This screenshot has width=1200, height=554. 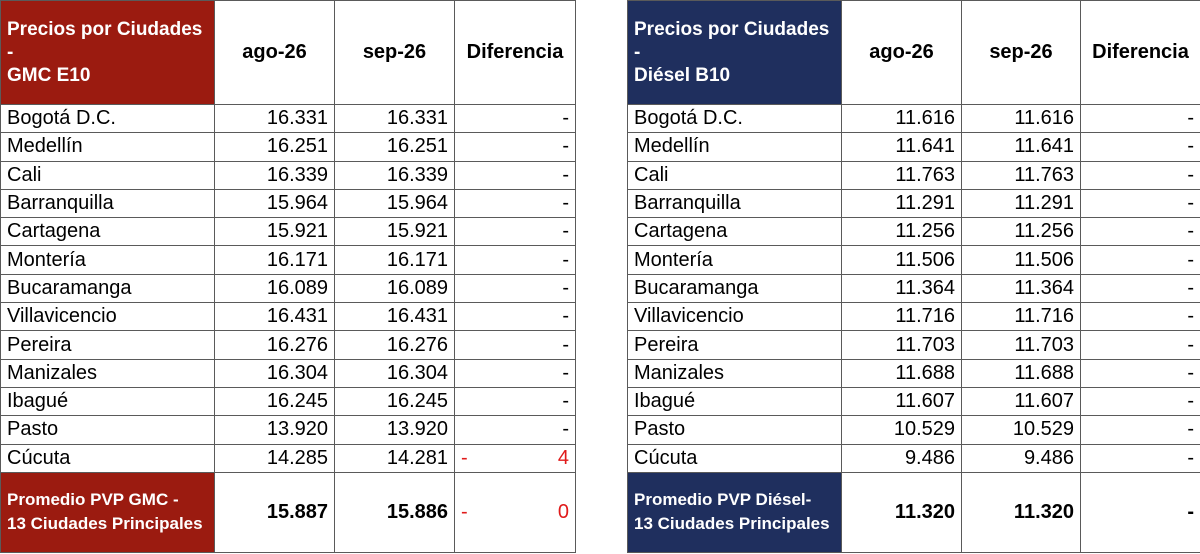 What do you see at coordinates (901, 458) in the screenshot?
I see `diesel-ago-cell: 9.486` at bounding box center [901, 458].